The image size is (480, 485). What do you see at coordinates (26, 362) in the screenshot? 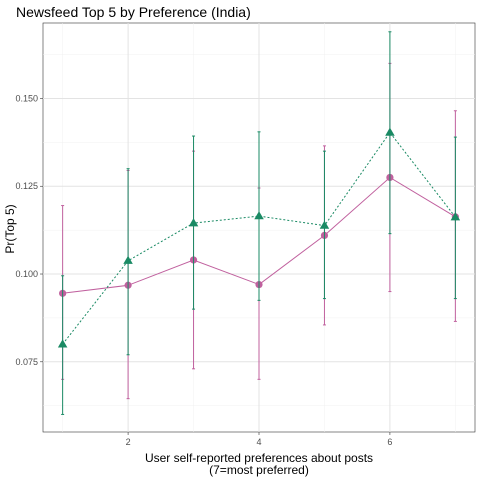
I see `y-tick-label: 0.075` at bounding box center [26, 362].